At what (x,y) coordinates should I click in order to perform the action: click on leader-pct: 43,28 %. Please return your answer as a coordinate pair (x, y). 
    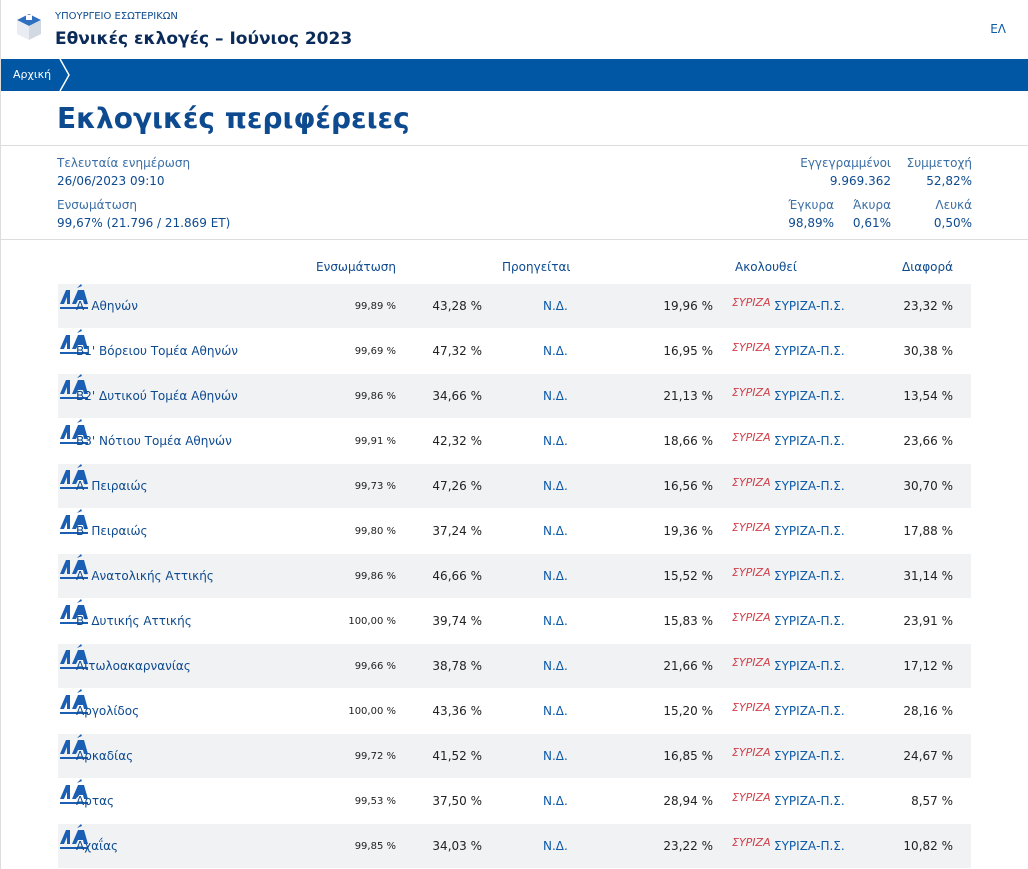
    Looking at the image, I should click on (457, 306).